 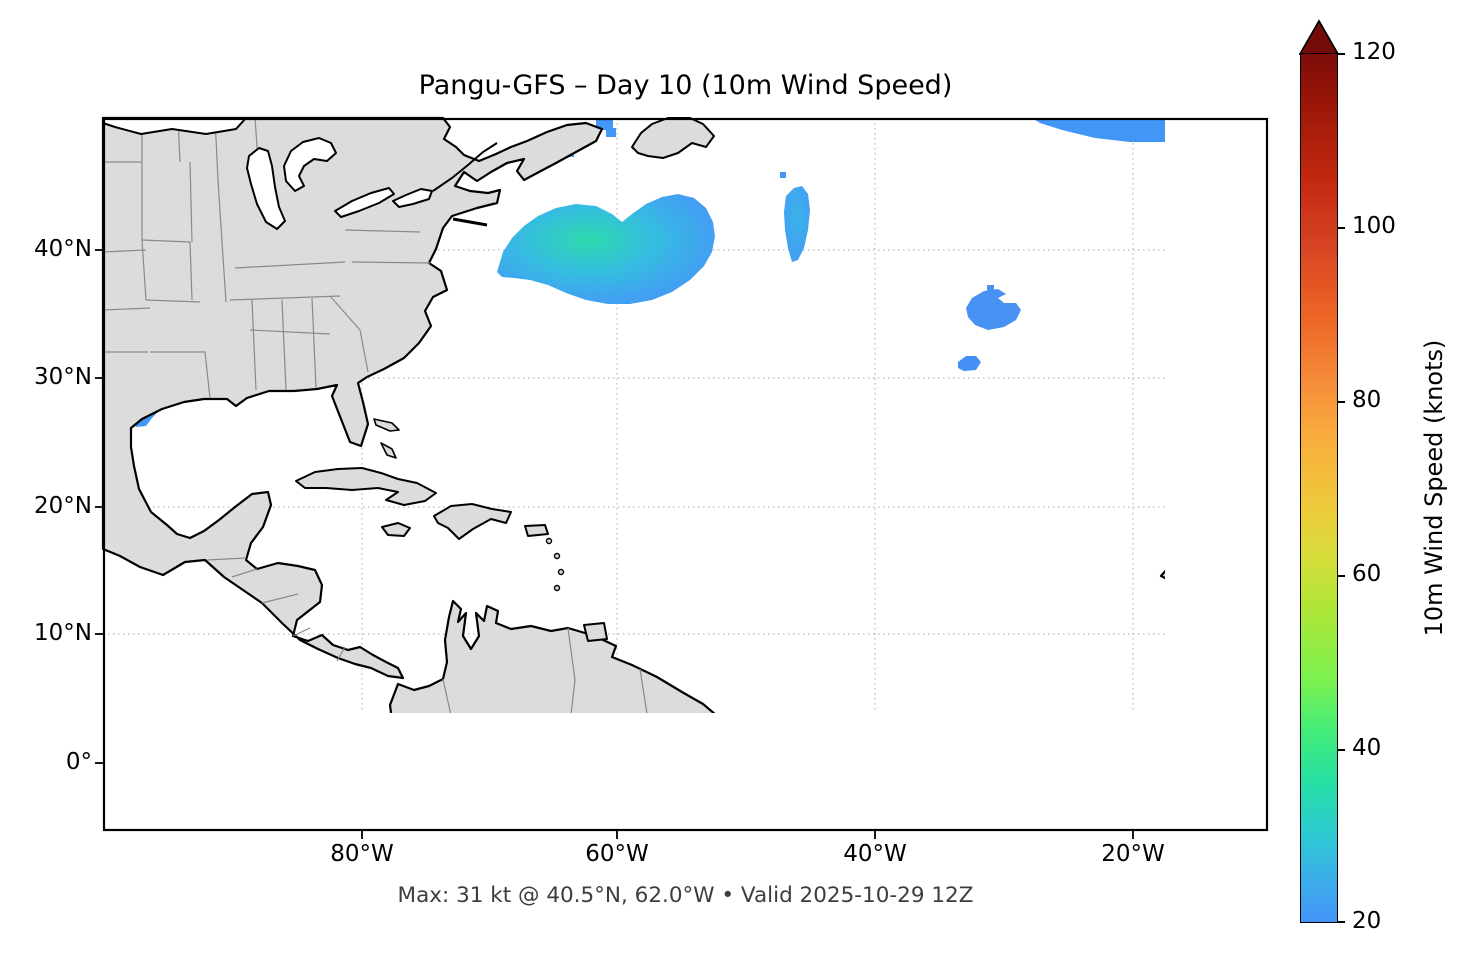 I want to click on colorbar-ticklabel-20: 20, so click(x=1367, y=921).